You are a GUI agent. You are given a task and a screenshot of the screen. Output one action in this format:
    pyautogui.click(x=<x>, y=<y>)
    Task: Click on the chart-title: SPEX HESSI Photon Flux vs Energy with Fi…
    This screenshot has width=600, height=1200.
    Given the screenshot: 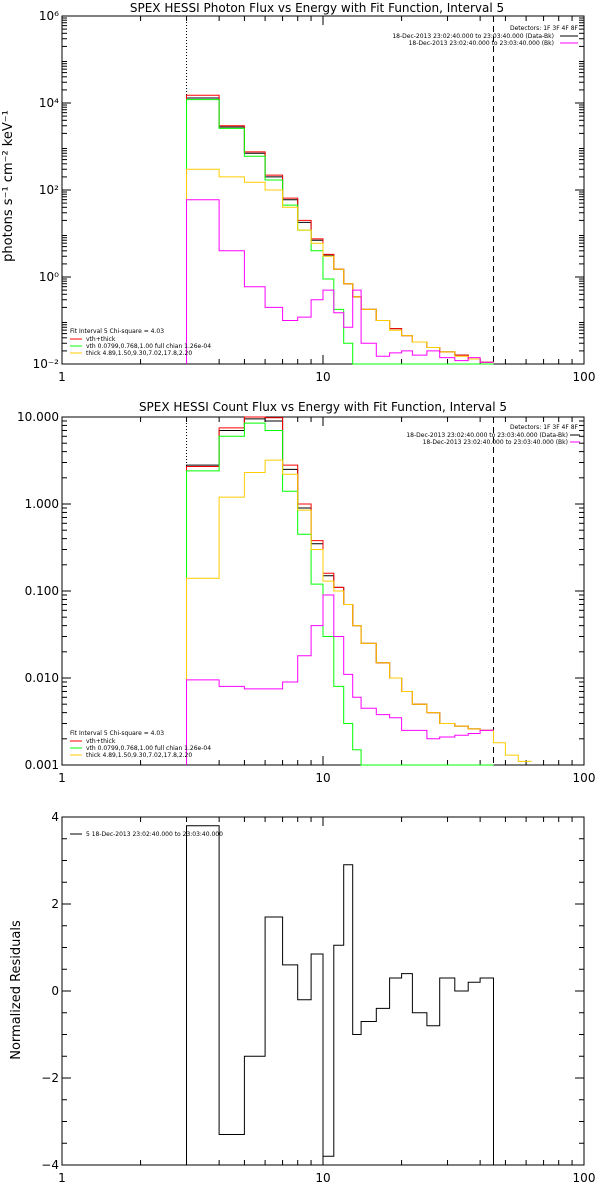 What is the action you would take?
    pyautogui.click(x=317, y=8)
    